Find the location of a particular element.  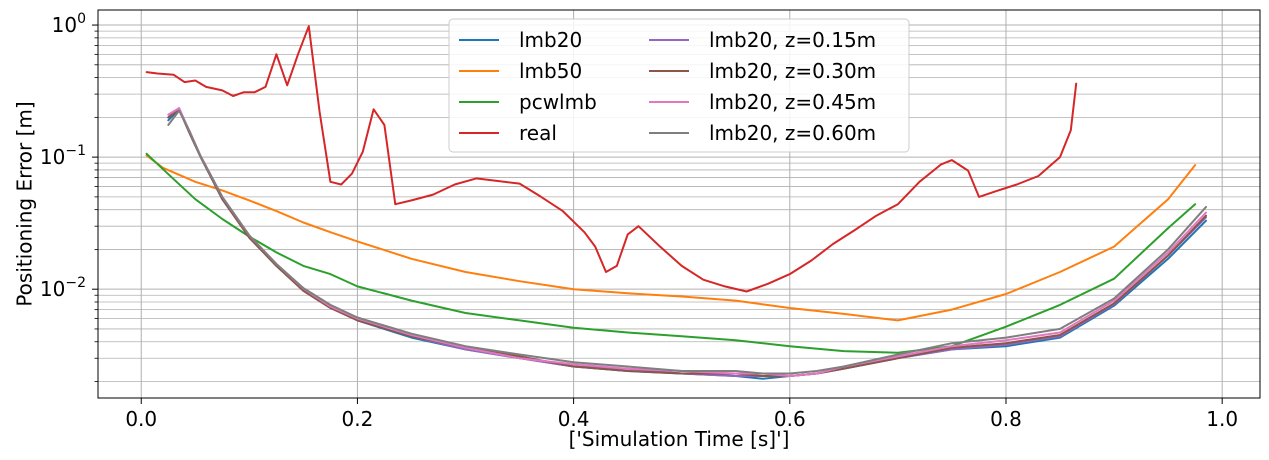

x-axis-label: ['Simulation Time [s]'] is located at coordinates (679, 439).